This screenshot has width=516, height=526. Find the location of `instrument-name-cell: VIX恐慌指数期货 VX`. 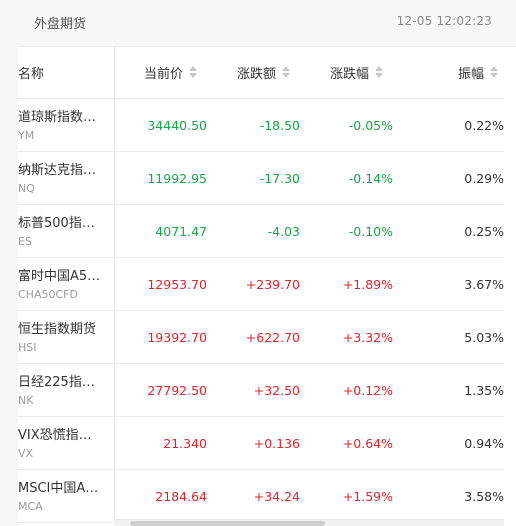

instrument-name-cell: VIX恐慌指数期货 VX is located at coordinates (66, 443).